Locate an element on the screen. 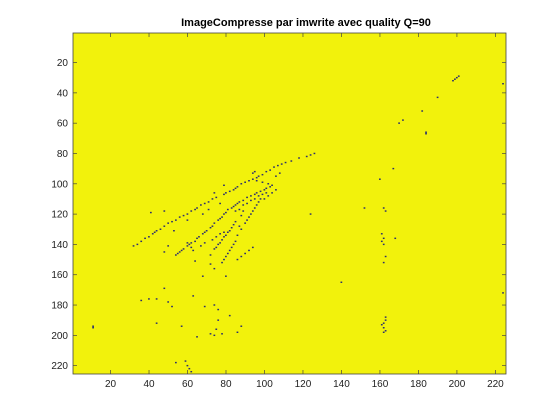  x-tick-label: 200 is located at coordinates (457, 384).